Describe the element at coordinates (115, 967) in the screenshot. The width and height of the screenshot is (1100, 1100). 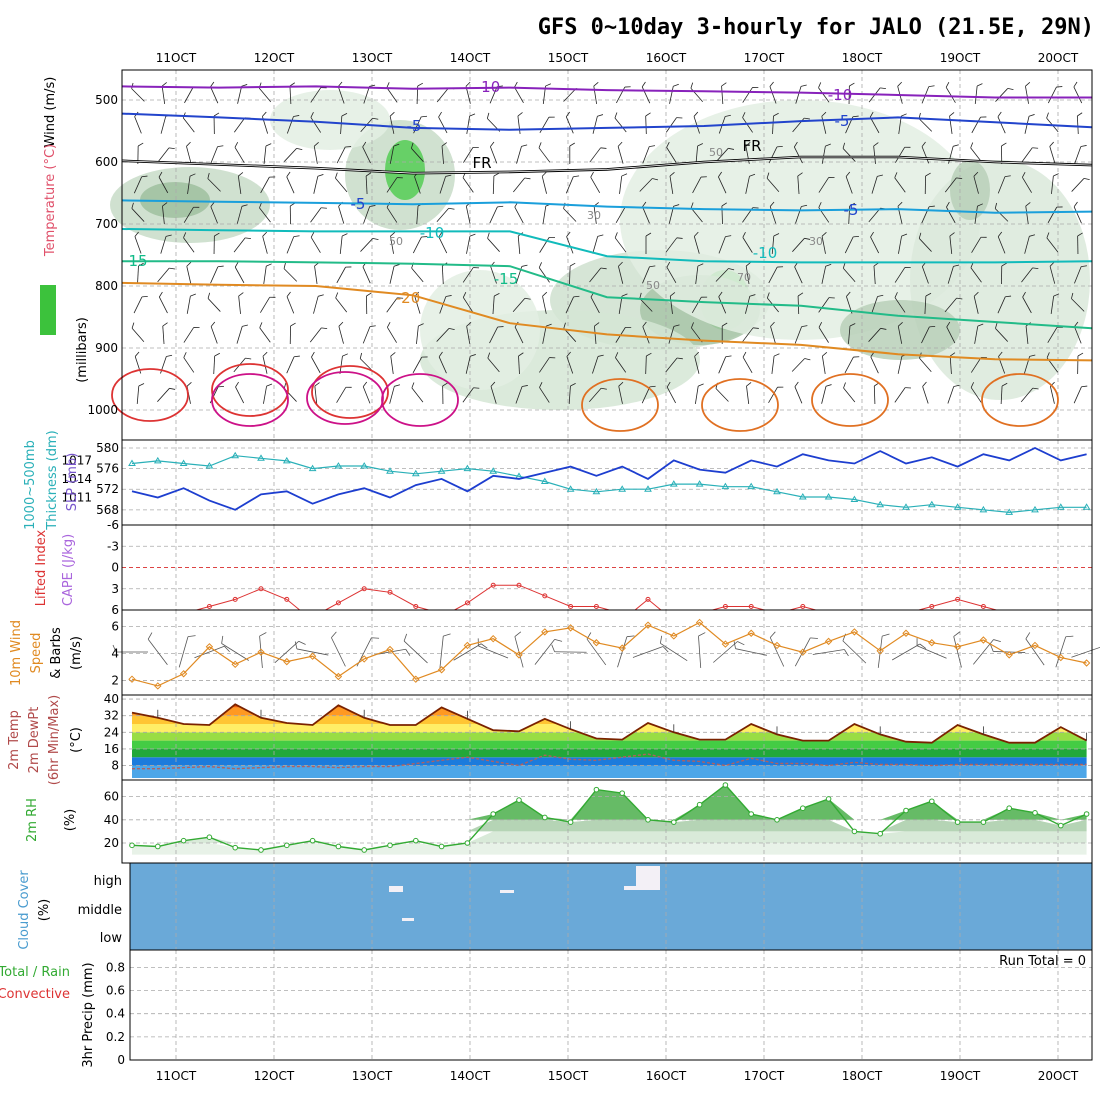
I see `precip-tick-label: 0.8` at that location.